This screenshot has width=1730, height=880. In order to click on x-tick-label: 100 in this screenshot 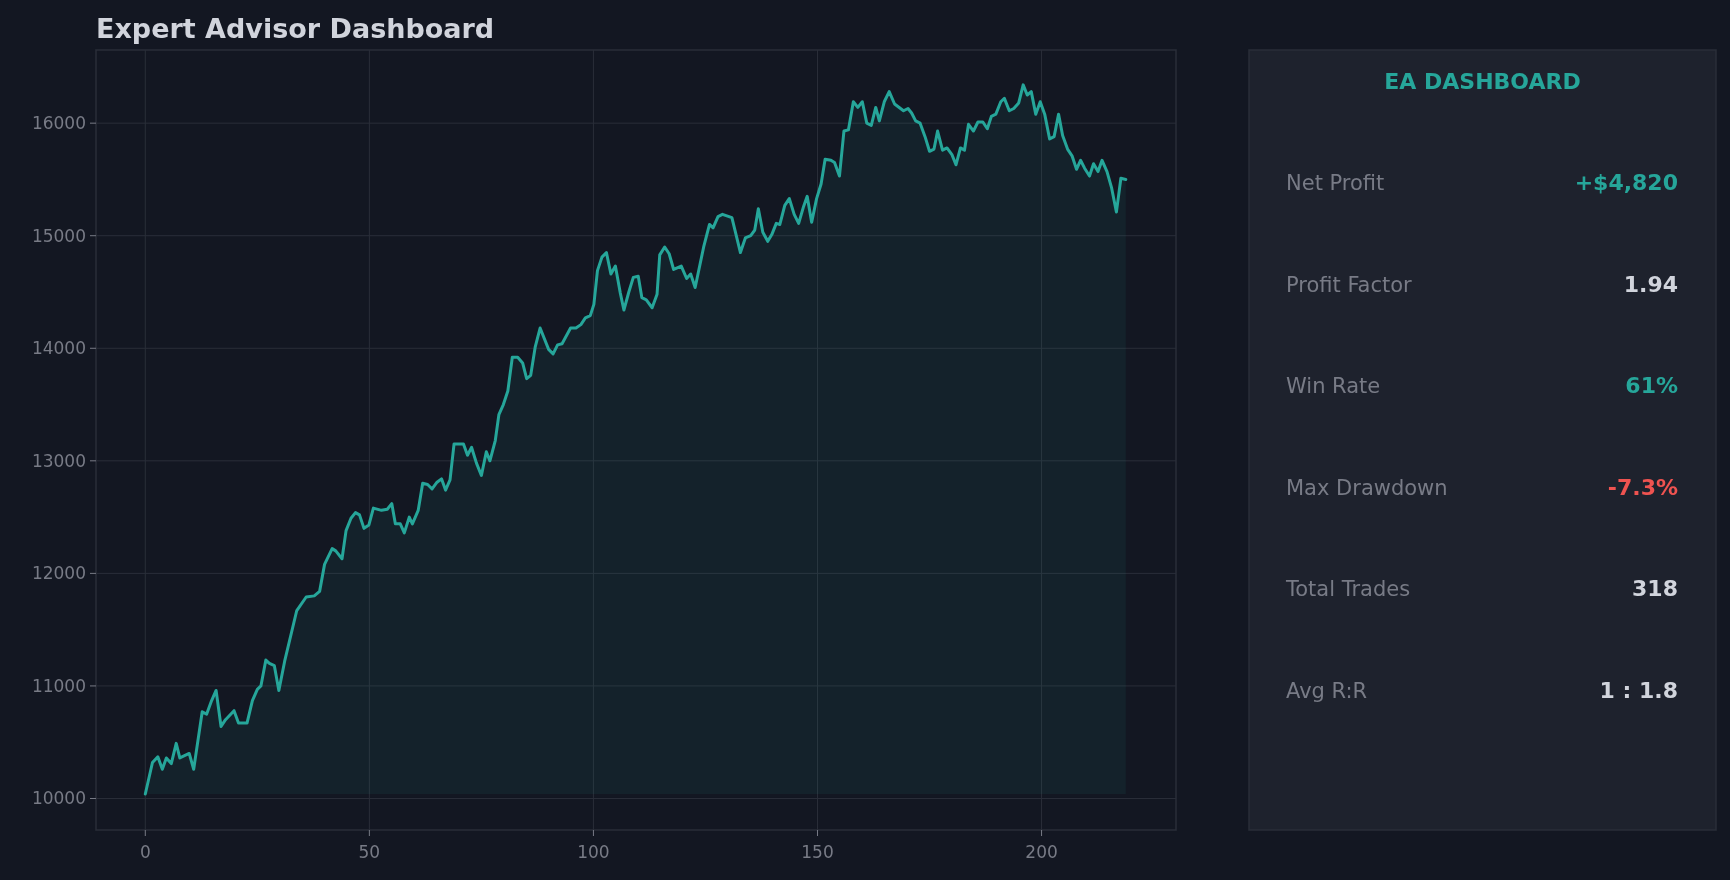, I will do `click(593, 852)`.